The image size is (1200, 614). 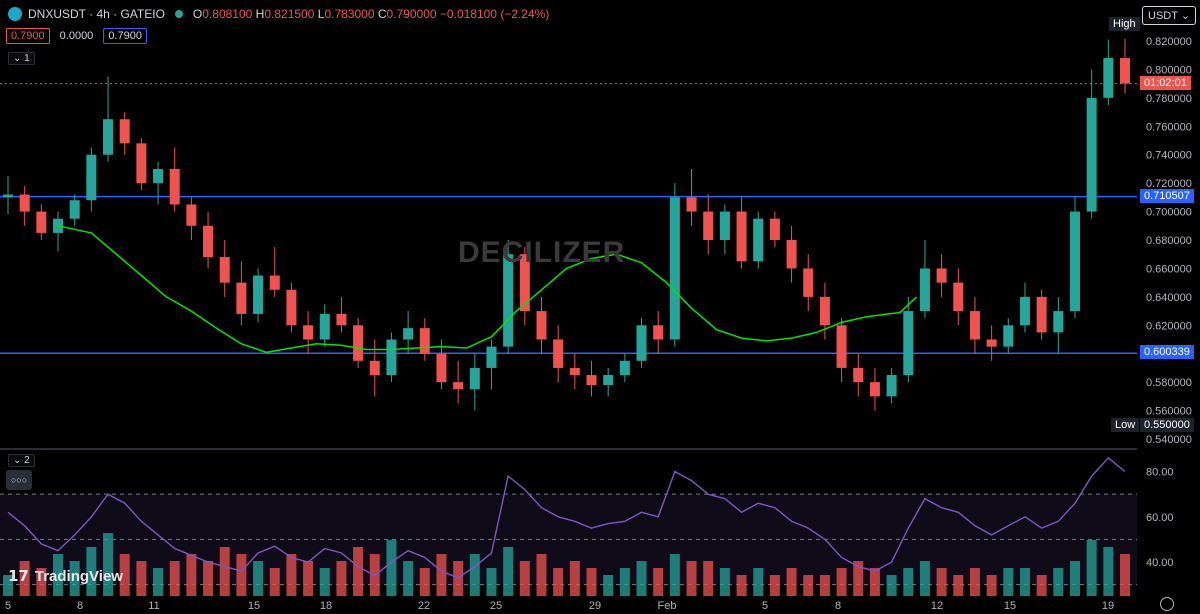 I want to click on level-tag-lower: 0.600339, so click(x=1167, y=352).